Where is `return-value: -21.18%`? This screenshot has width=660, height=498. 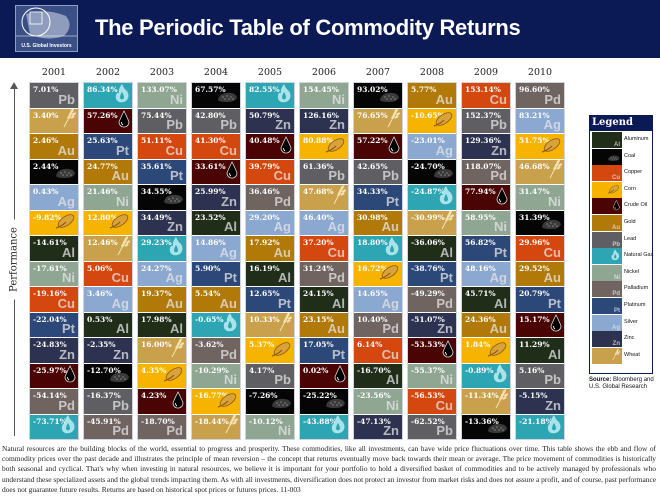 return-value: -21.18% is located at coordinates (536, 421).